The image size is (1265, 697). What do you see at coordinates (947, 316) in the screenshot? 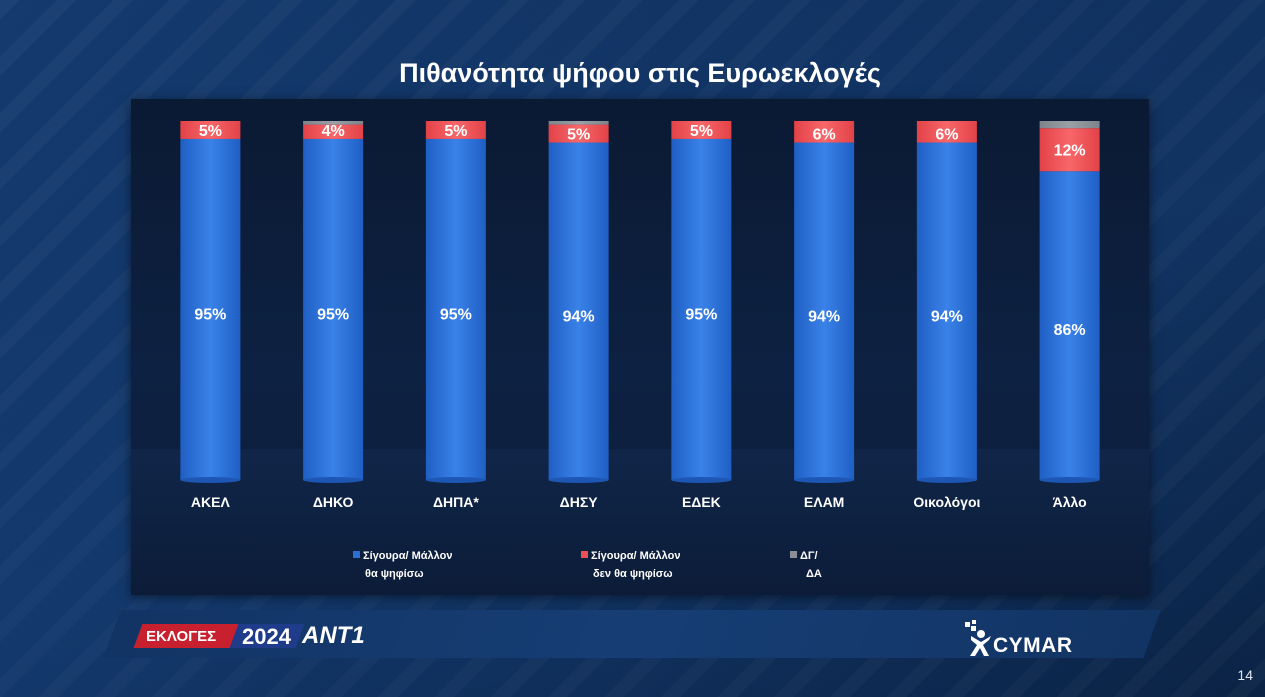
I see `data-label-1-7: 94%` at bounding box center [947, 316].